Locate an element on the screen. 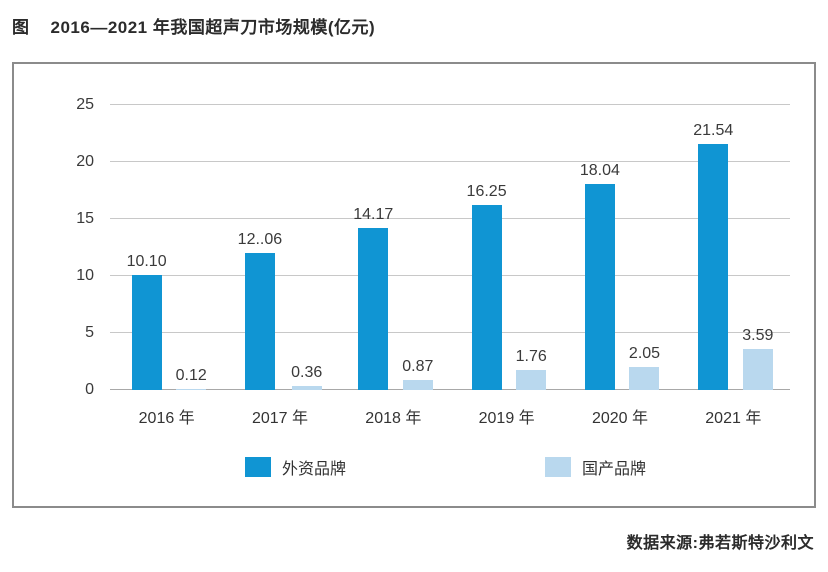  data-source-note: 数据来源:弗若斯特沙利文 is located at coordinates (720, 543).